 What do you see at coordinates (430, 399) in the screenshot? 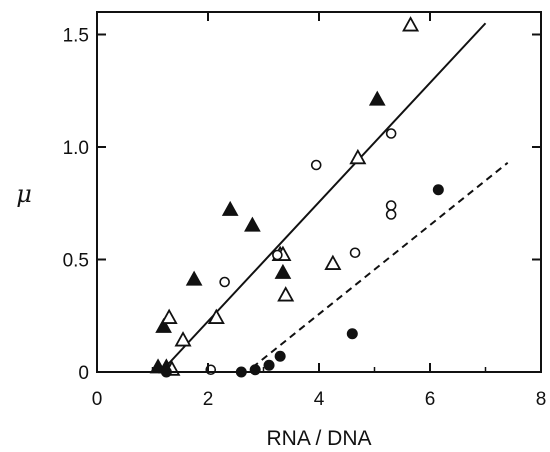
I see `x-tick-label: 6` at bounding box center [430, 399].